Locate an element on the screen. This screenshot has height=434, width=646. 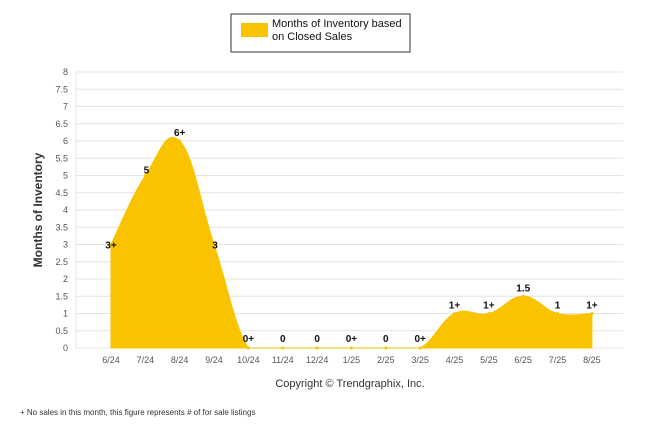
data-point-5/25 is located at coordinates (489, 313).